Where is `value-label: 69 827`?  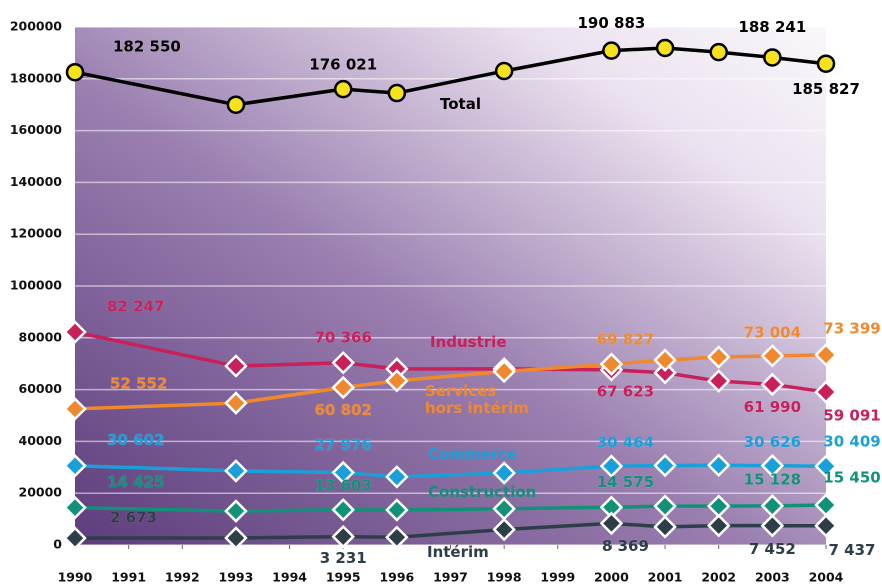
value-label: 69 827 is located at coordinates (625, 340).